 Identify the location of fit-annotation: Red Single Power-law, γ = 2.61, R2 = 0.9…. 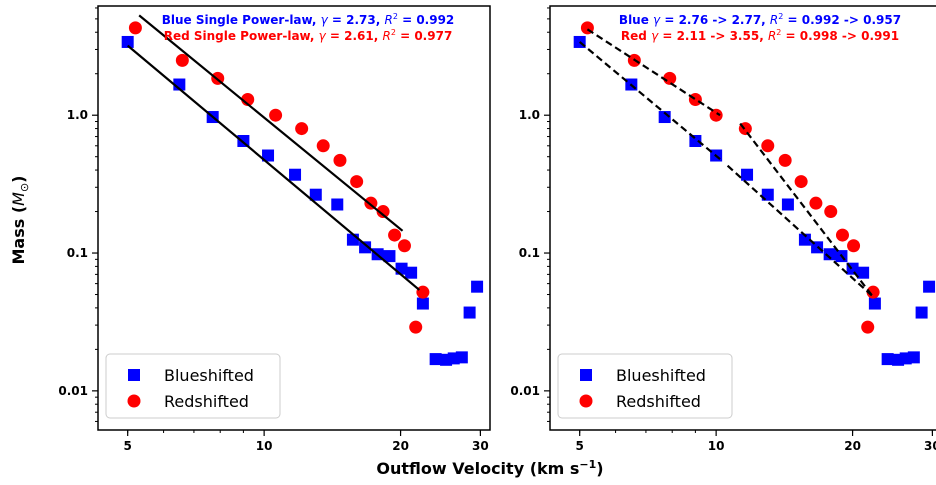
(308, 35).